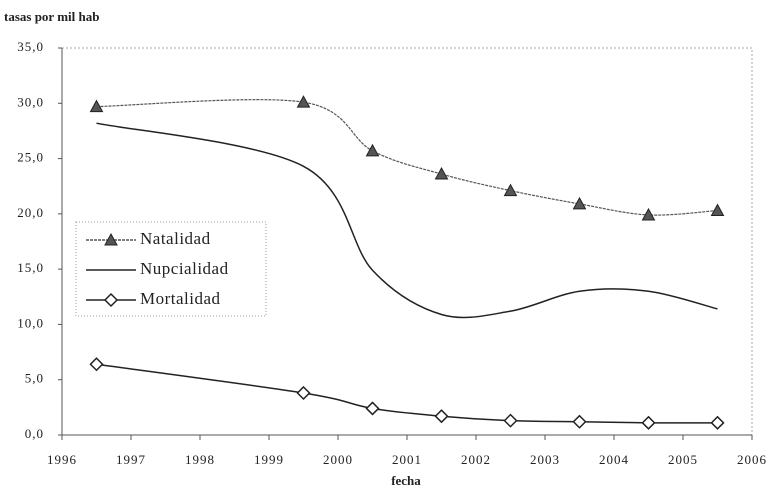 The height and width of the screenshot is (491, 777). What do you see at coordinates (407, 459) in the screenshot?
I see `x-tick-label: 2001` at bounding box center [407, 459].